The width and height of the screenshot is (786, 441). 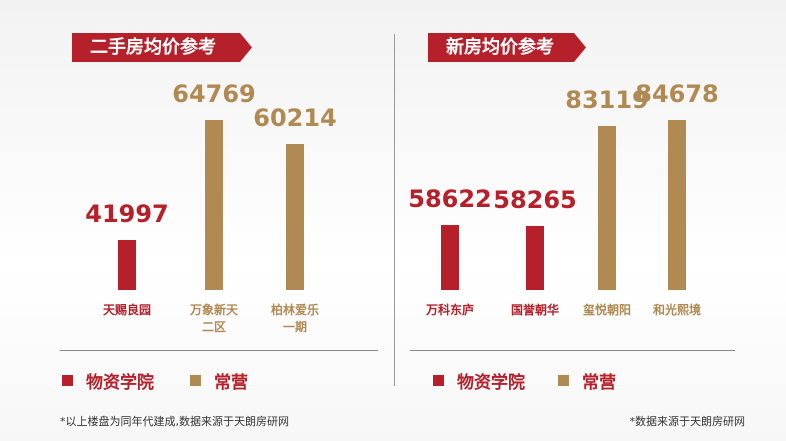 I want to click on category-label: 柏林爱乐 一期, so click(x=294, y=318).